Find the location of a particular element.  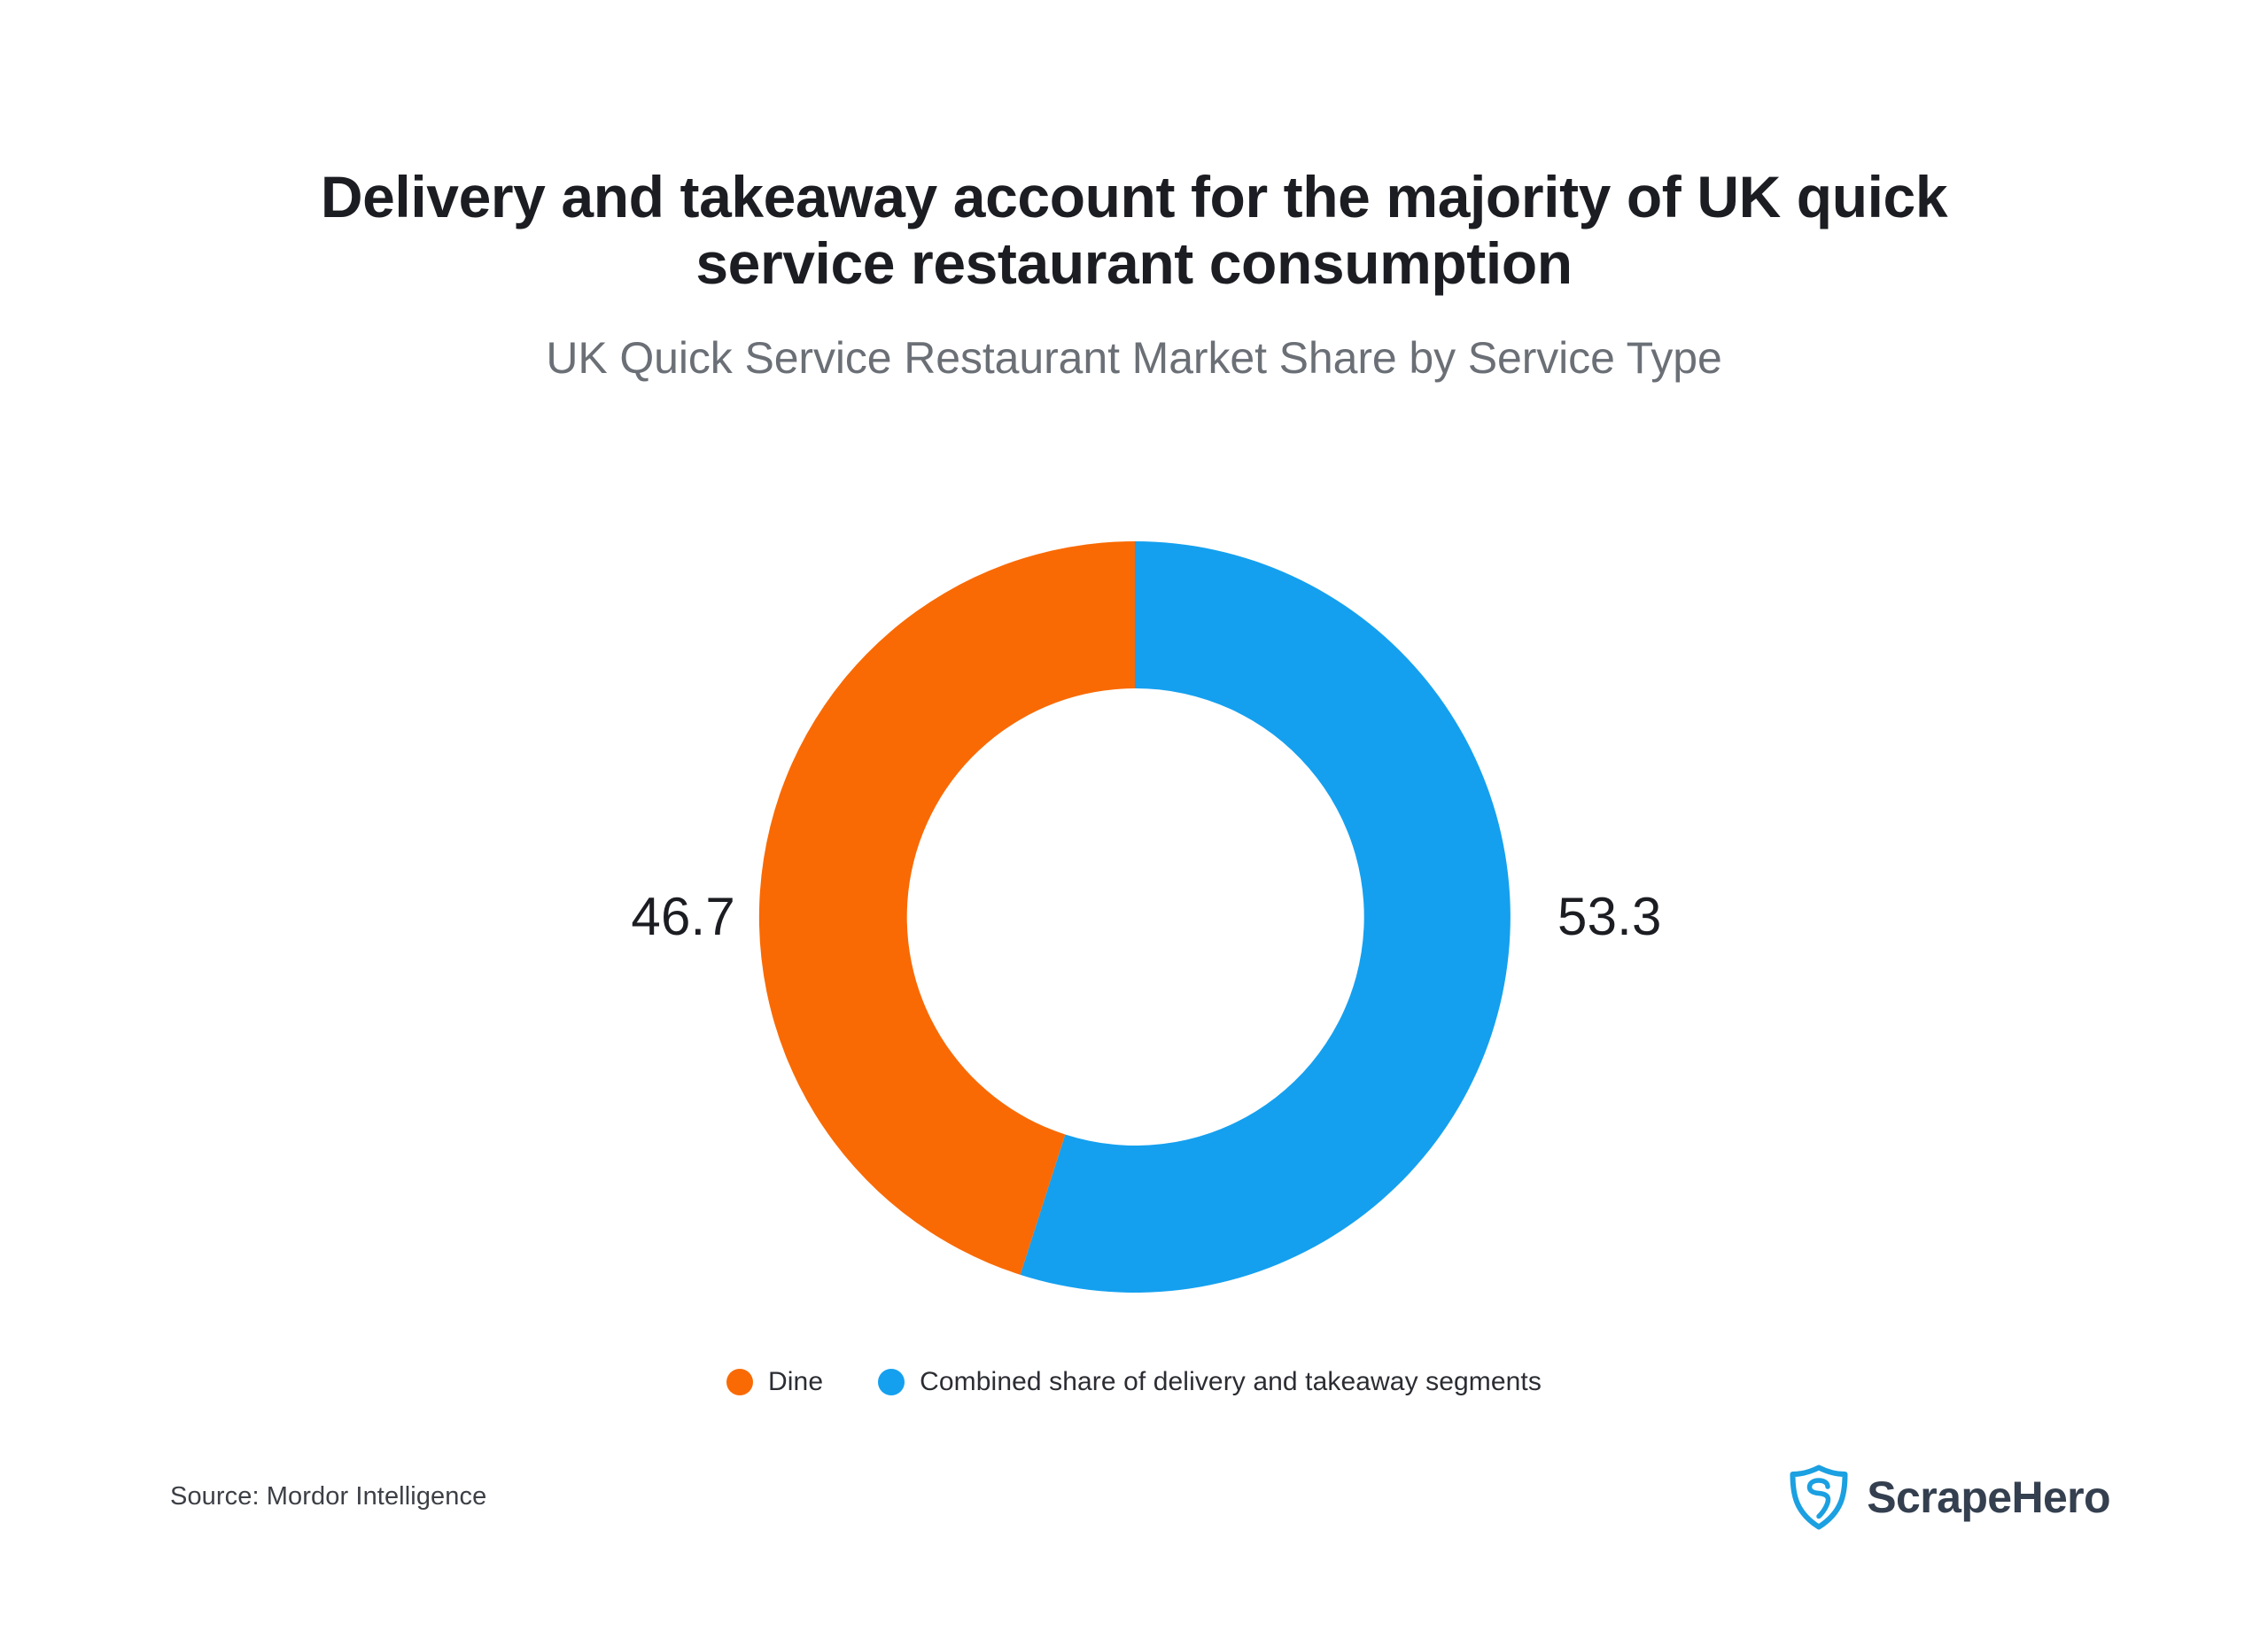

data-label-dine: 46.7 is located at coordinates (683, 916).